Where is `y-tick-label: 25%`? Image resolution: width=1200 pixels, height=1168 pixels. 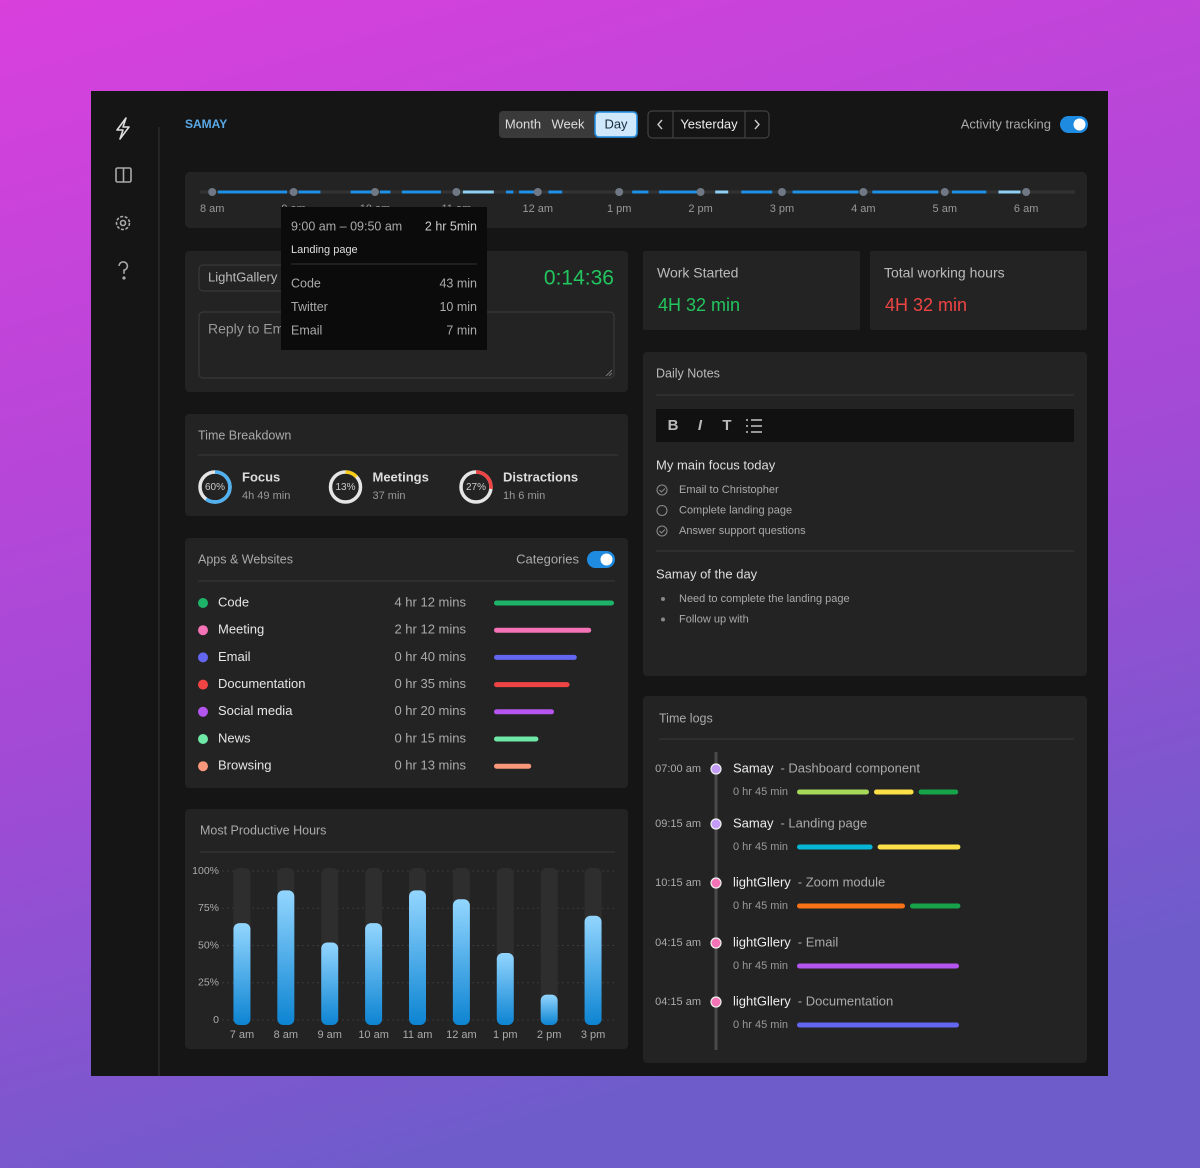
y-tick-label: 25% is located at coordinates (208, 983).